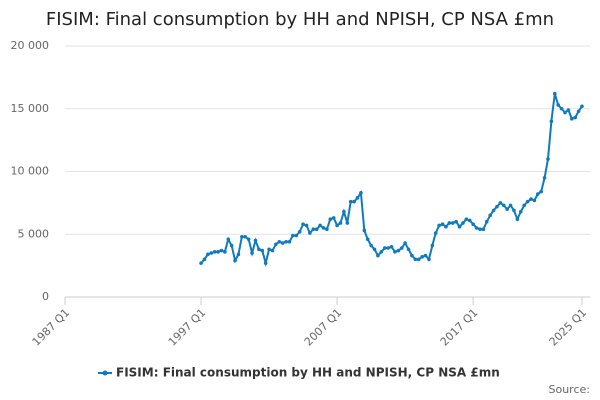 The width and height of the screenshot is (600, 400). What do you see at coordinates (323, 327) in the screenshot?
I see `x-tick-label: 2007 Q1` at bounding box center [323, 327].